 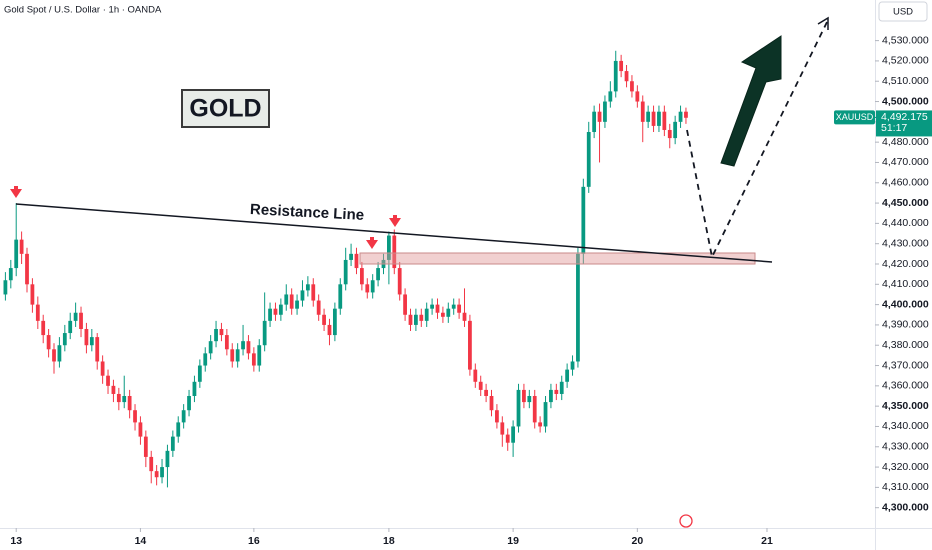 I want to click on x-tick-label: 16, so click(x=254, y=541).